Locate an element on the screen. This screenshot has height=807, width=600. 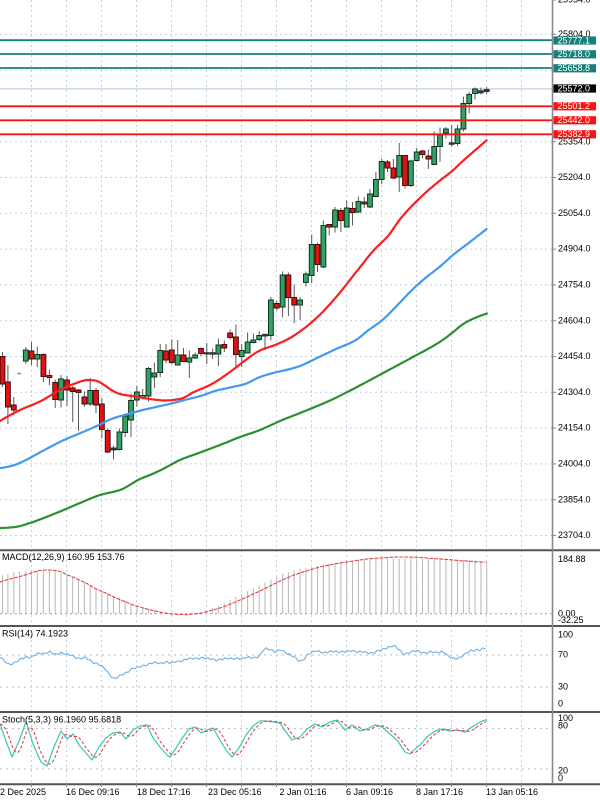
svg-text: 184.88 is located at coordinates (572, 559).